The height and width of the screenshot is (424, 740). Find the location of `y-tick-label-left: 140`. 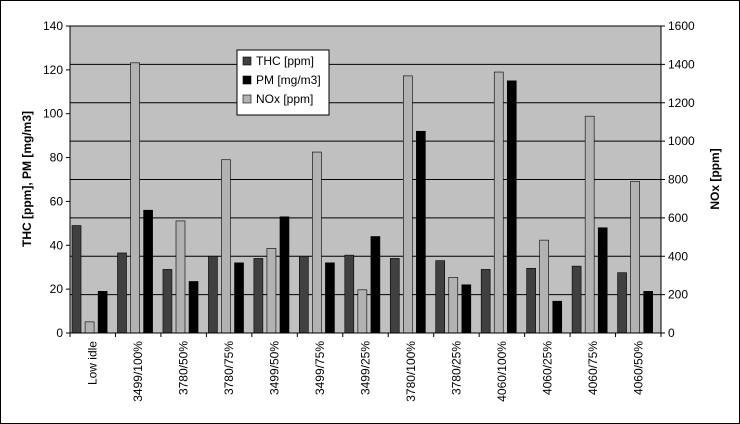

y-tick-label-left: 140 is located at coordinates (53, 26).